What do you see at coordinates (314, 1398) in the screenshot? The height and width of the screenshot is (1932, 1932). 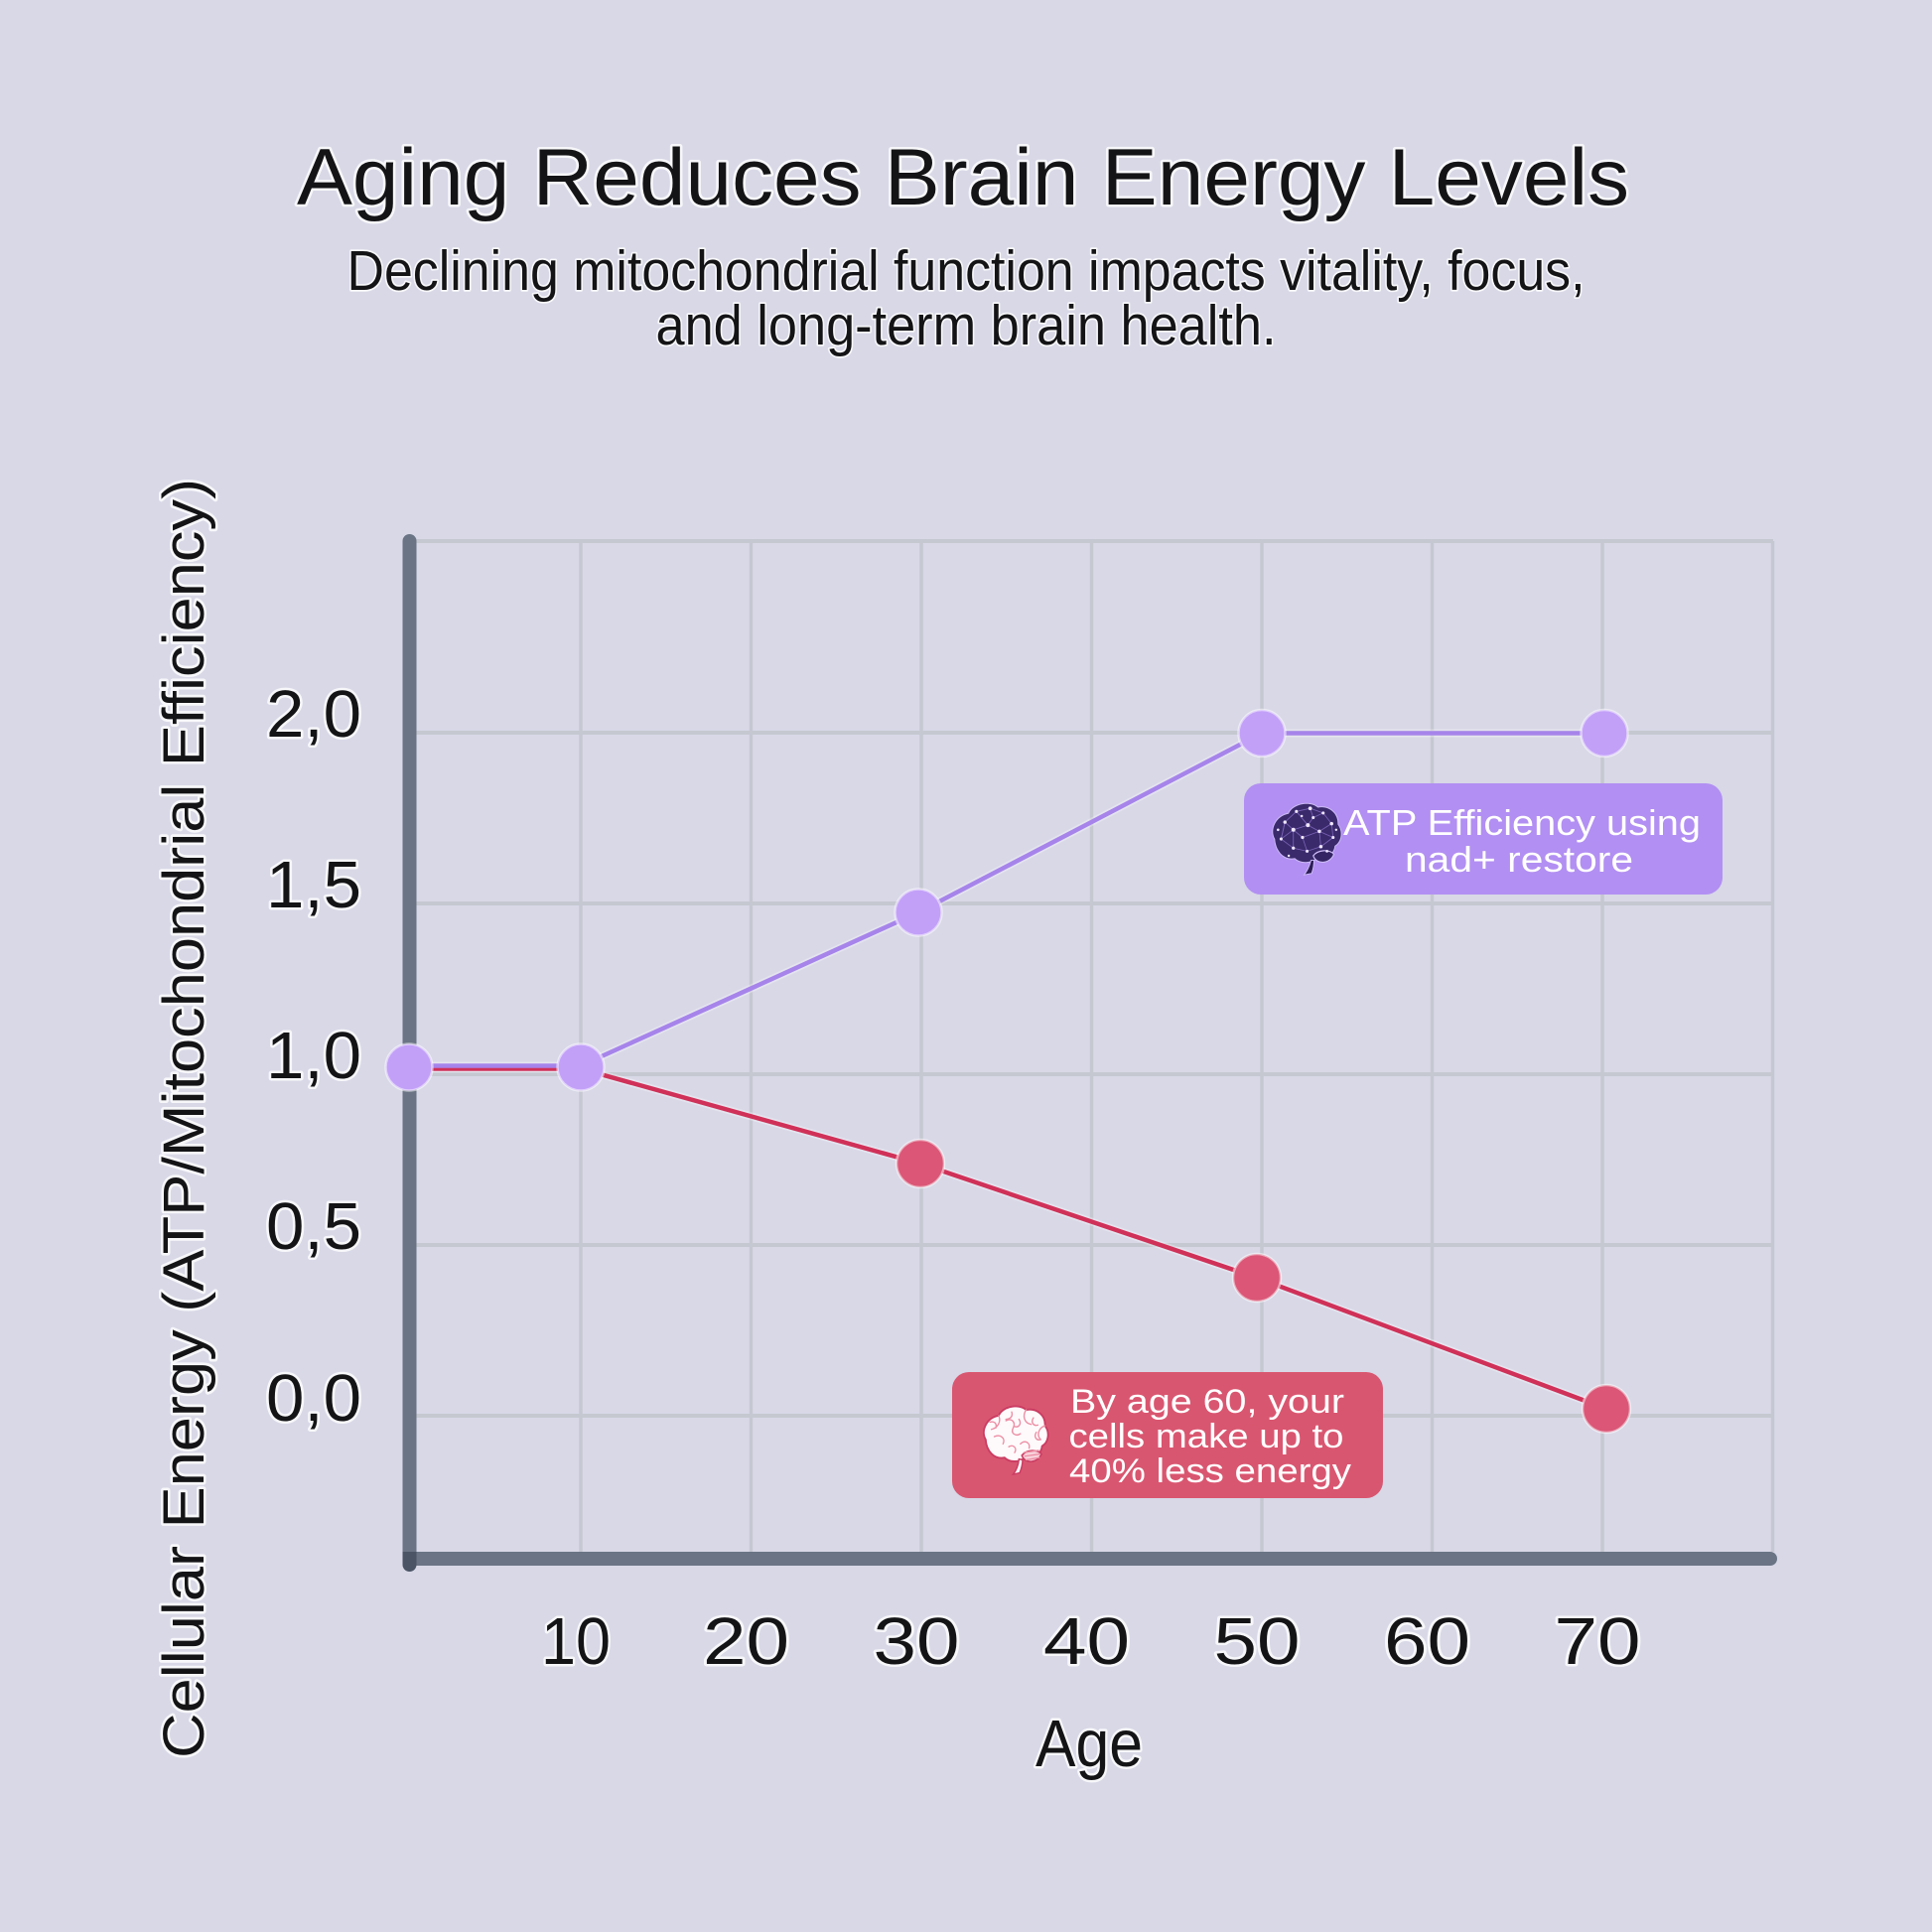 I see `svg-text: 0,0` at bounding box center [314, 1398].